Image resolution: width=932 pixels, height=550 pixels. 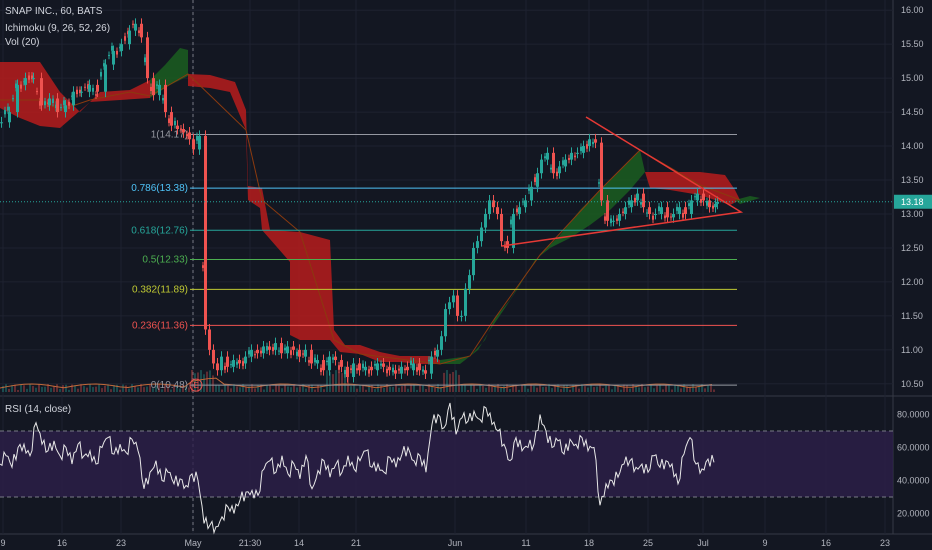 What do you see at coordinates (912, 384) in the screenshot?
I see `price-tick-label: 10.50` at bounding box center [912, 384].